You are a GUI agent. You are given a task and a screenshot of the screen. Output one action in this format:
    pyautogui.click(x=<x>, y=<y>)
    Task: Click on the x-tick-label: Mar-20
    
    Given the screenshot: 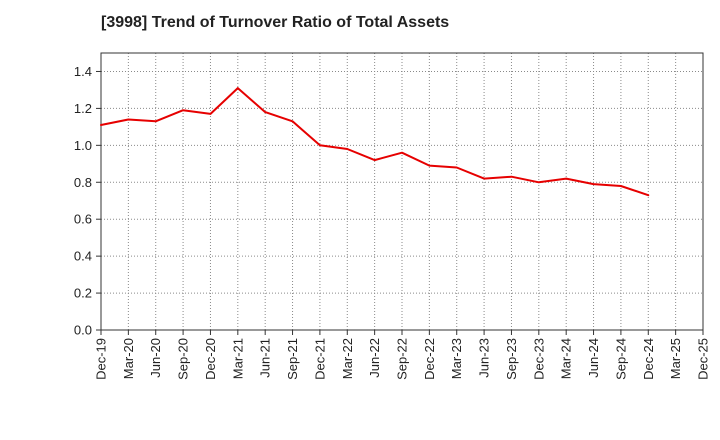 What is the action you would take?
    pyautogui.click(x=128, y=358)
    